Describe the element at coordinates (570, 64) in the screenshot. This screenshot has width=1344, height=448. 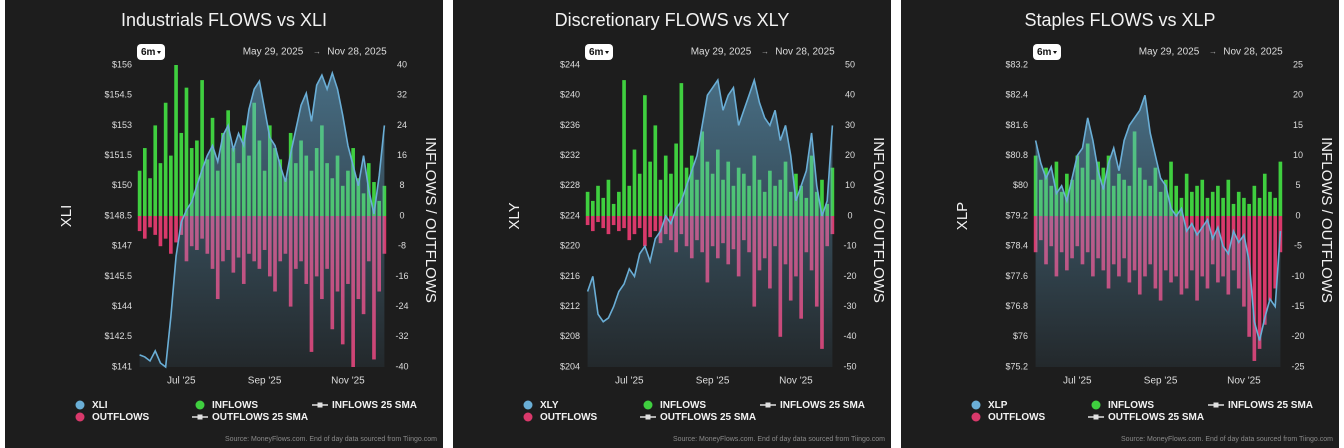
I see `y-tick-label: $244` at that location.